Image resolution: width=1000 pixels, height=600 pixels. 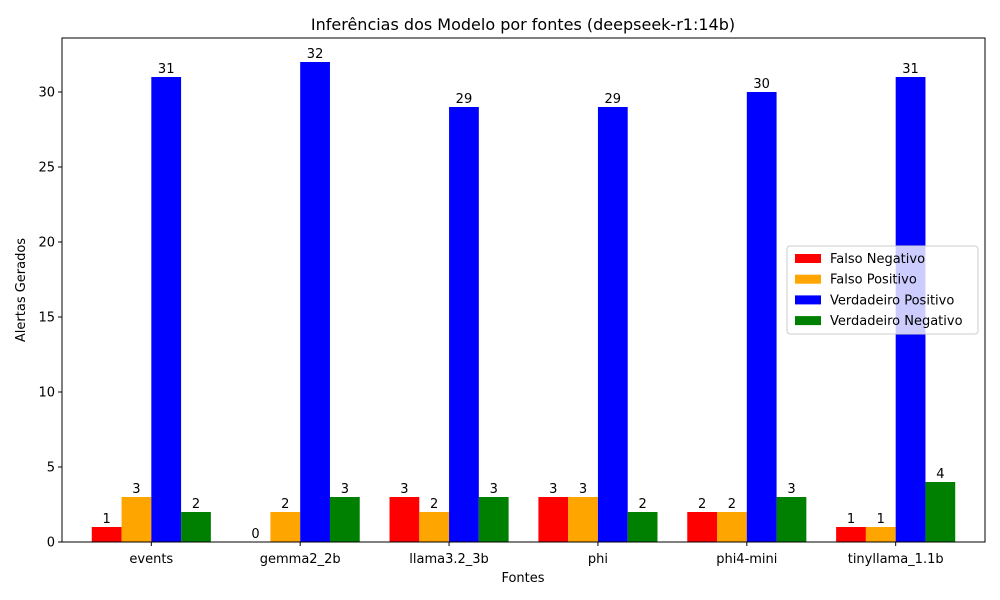 I want to click on bar-verdadeiro-negativo-phi, so click(x=642, y=527).